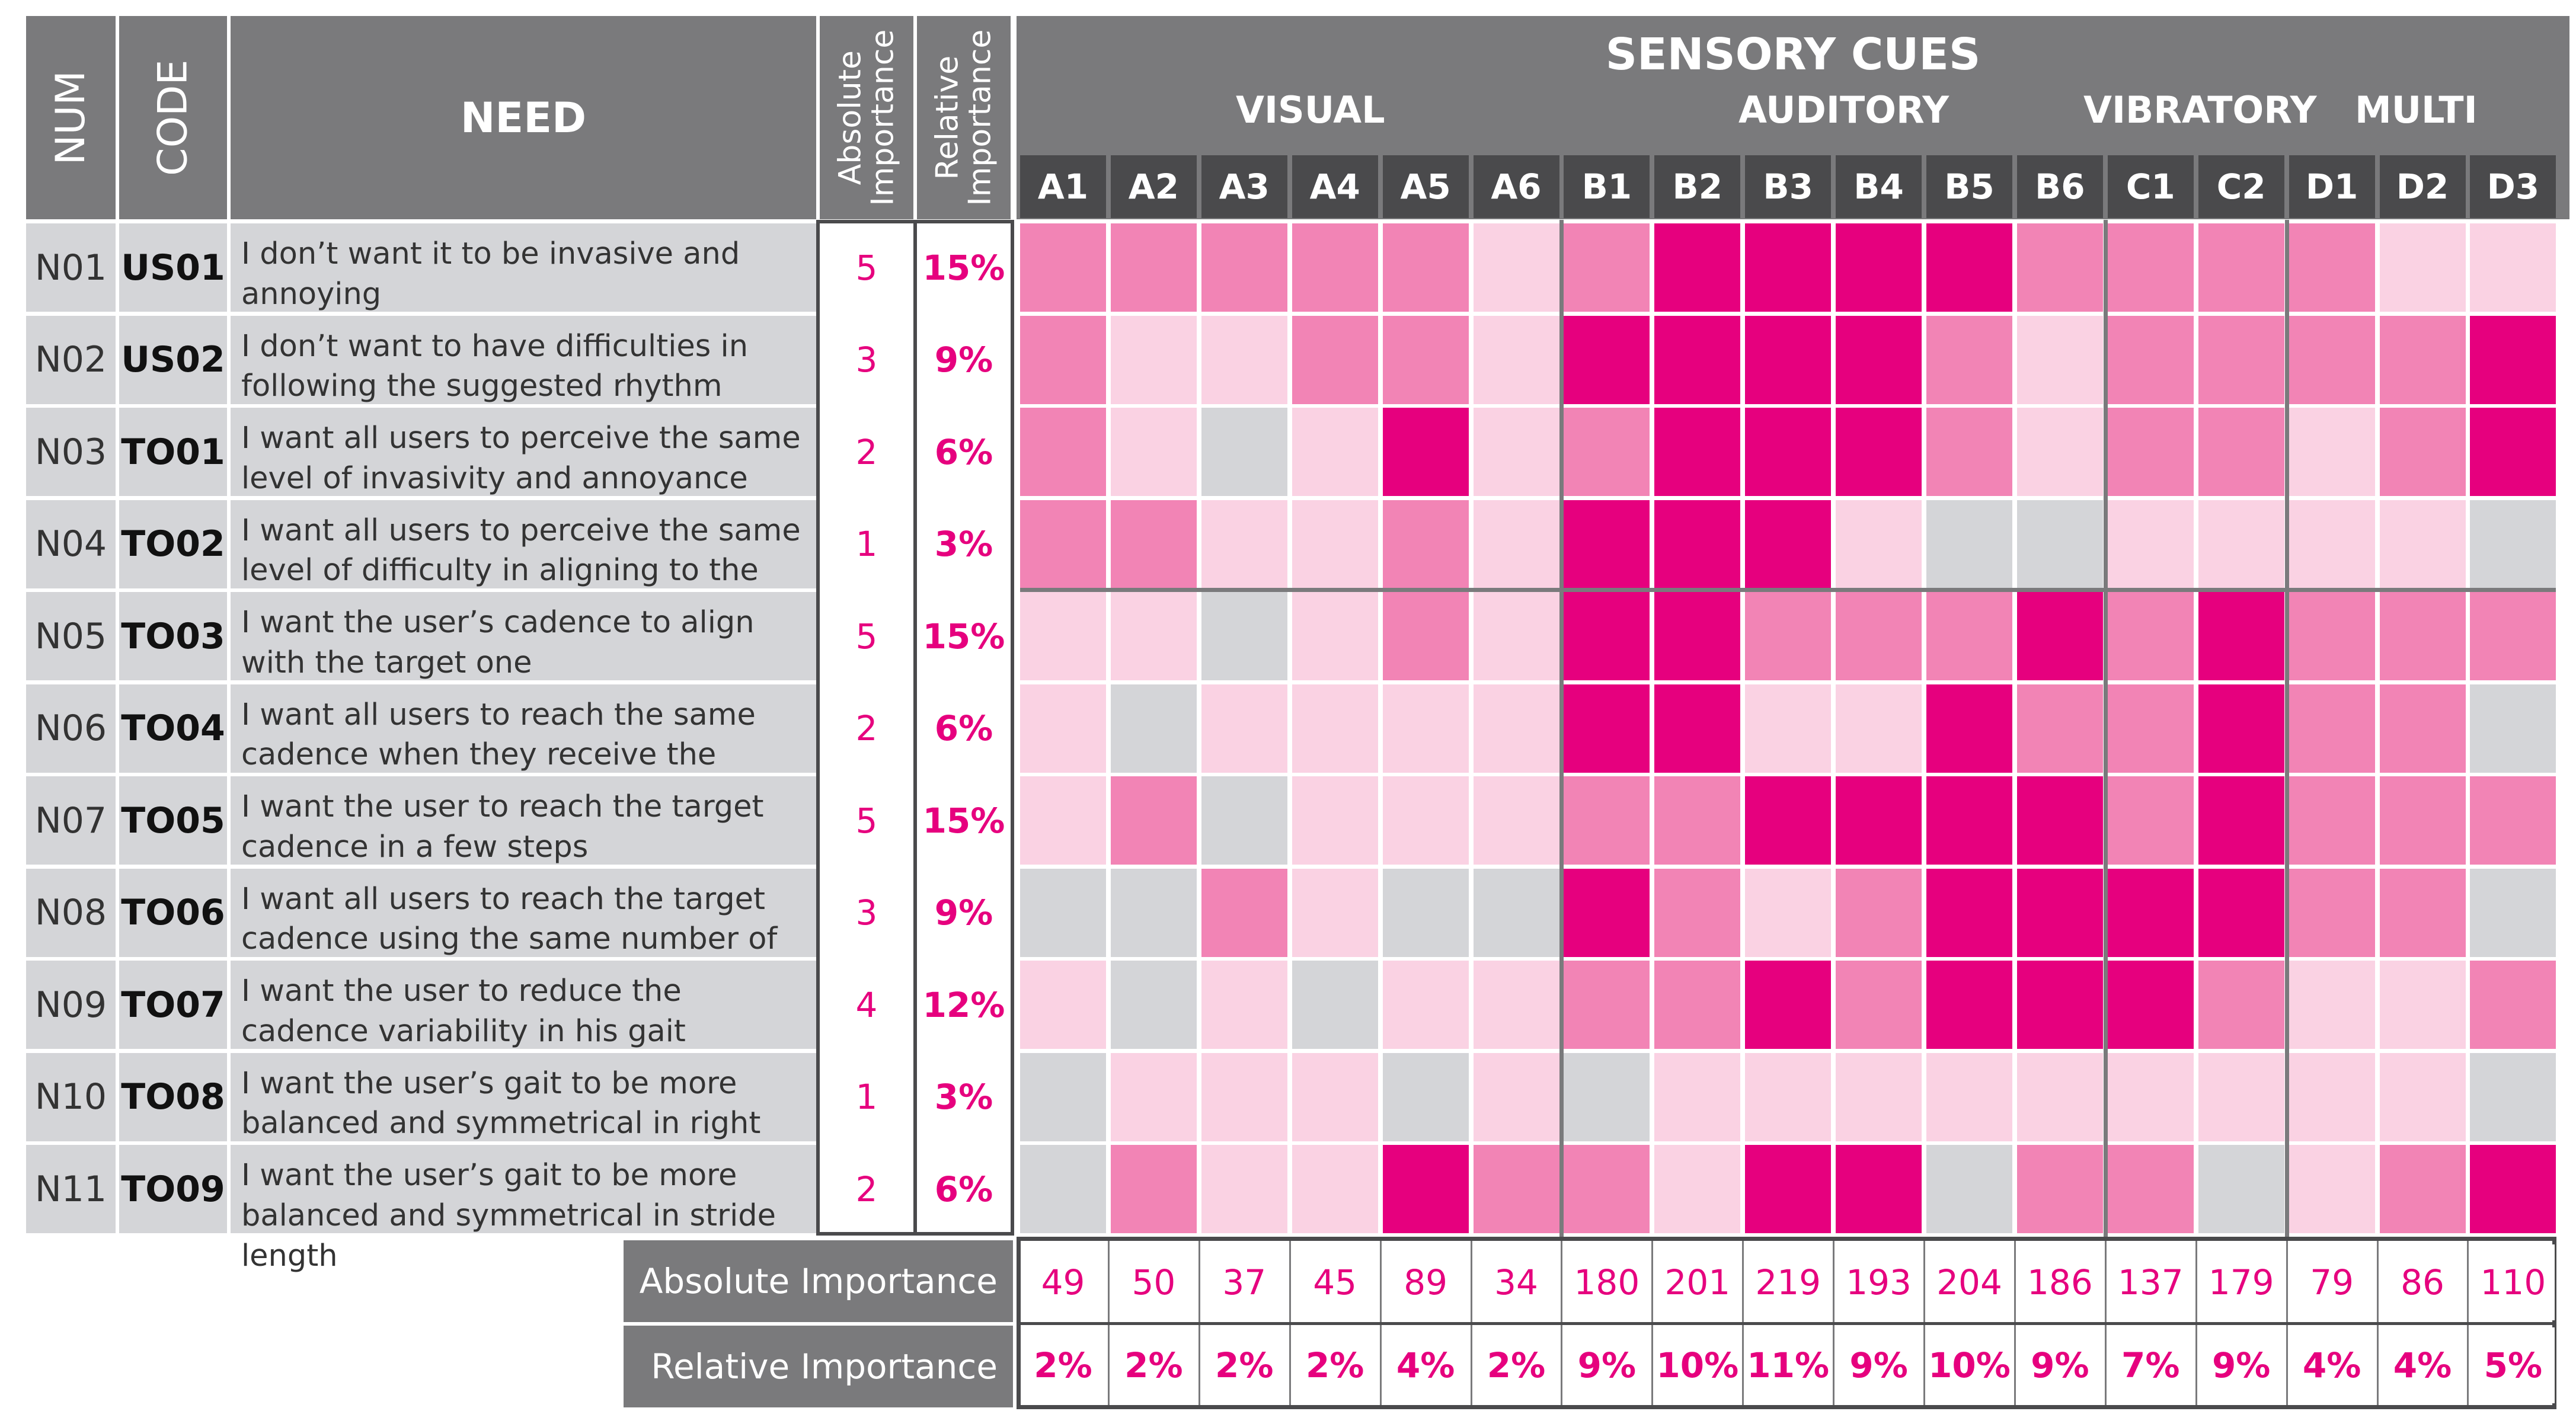 The image size is (2576, 1424). I want to click on row-relative-importance: 9%, so click(964, 359).